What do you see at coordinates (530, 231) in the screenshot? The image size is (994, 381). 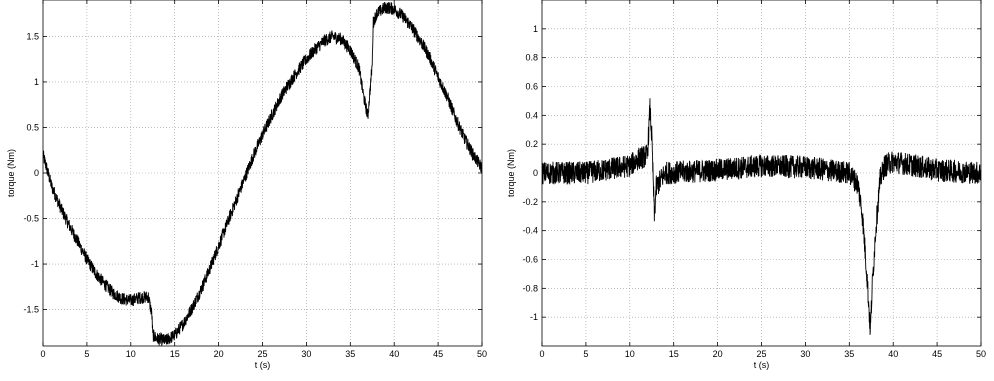 I see `y-tick-label: -0.4` at bounding box center [530, 231].